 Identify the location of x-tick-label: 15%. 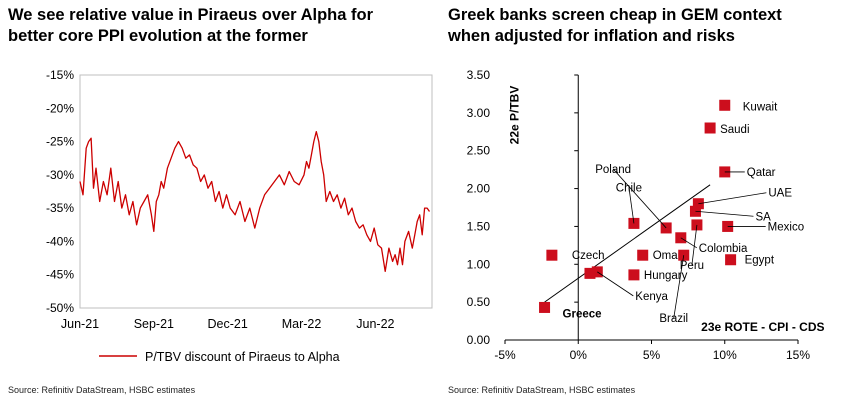
(798, 355).